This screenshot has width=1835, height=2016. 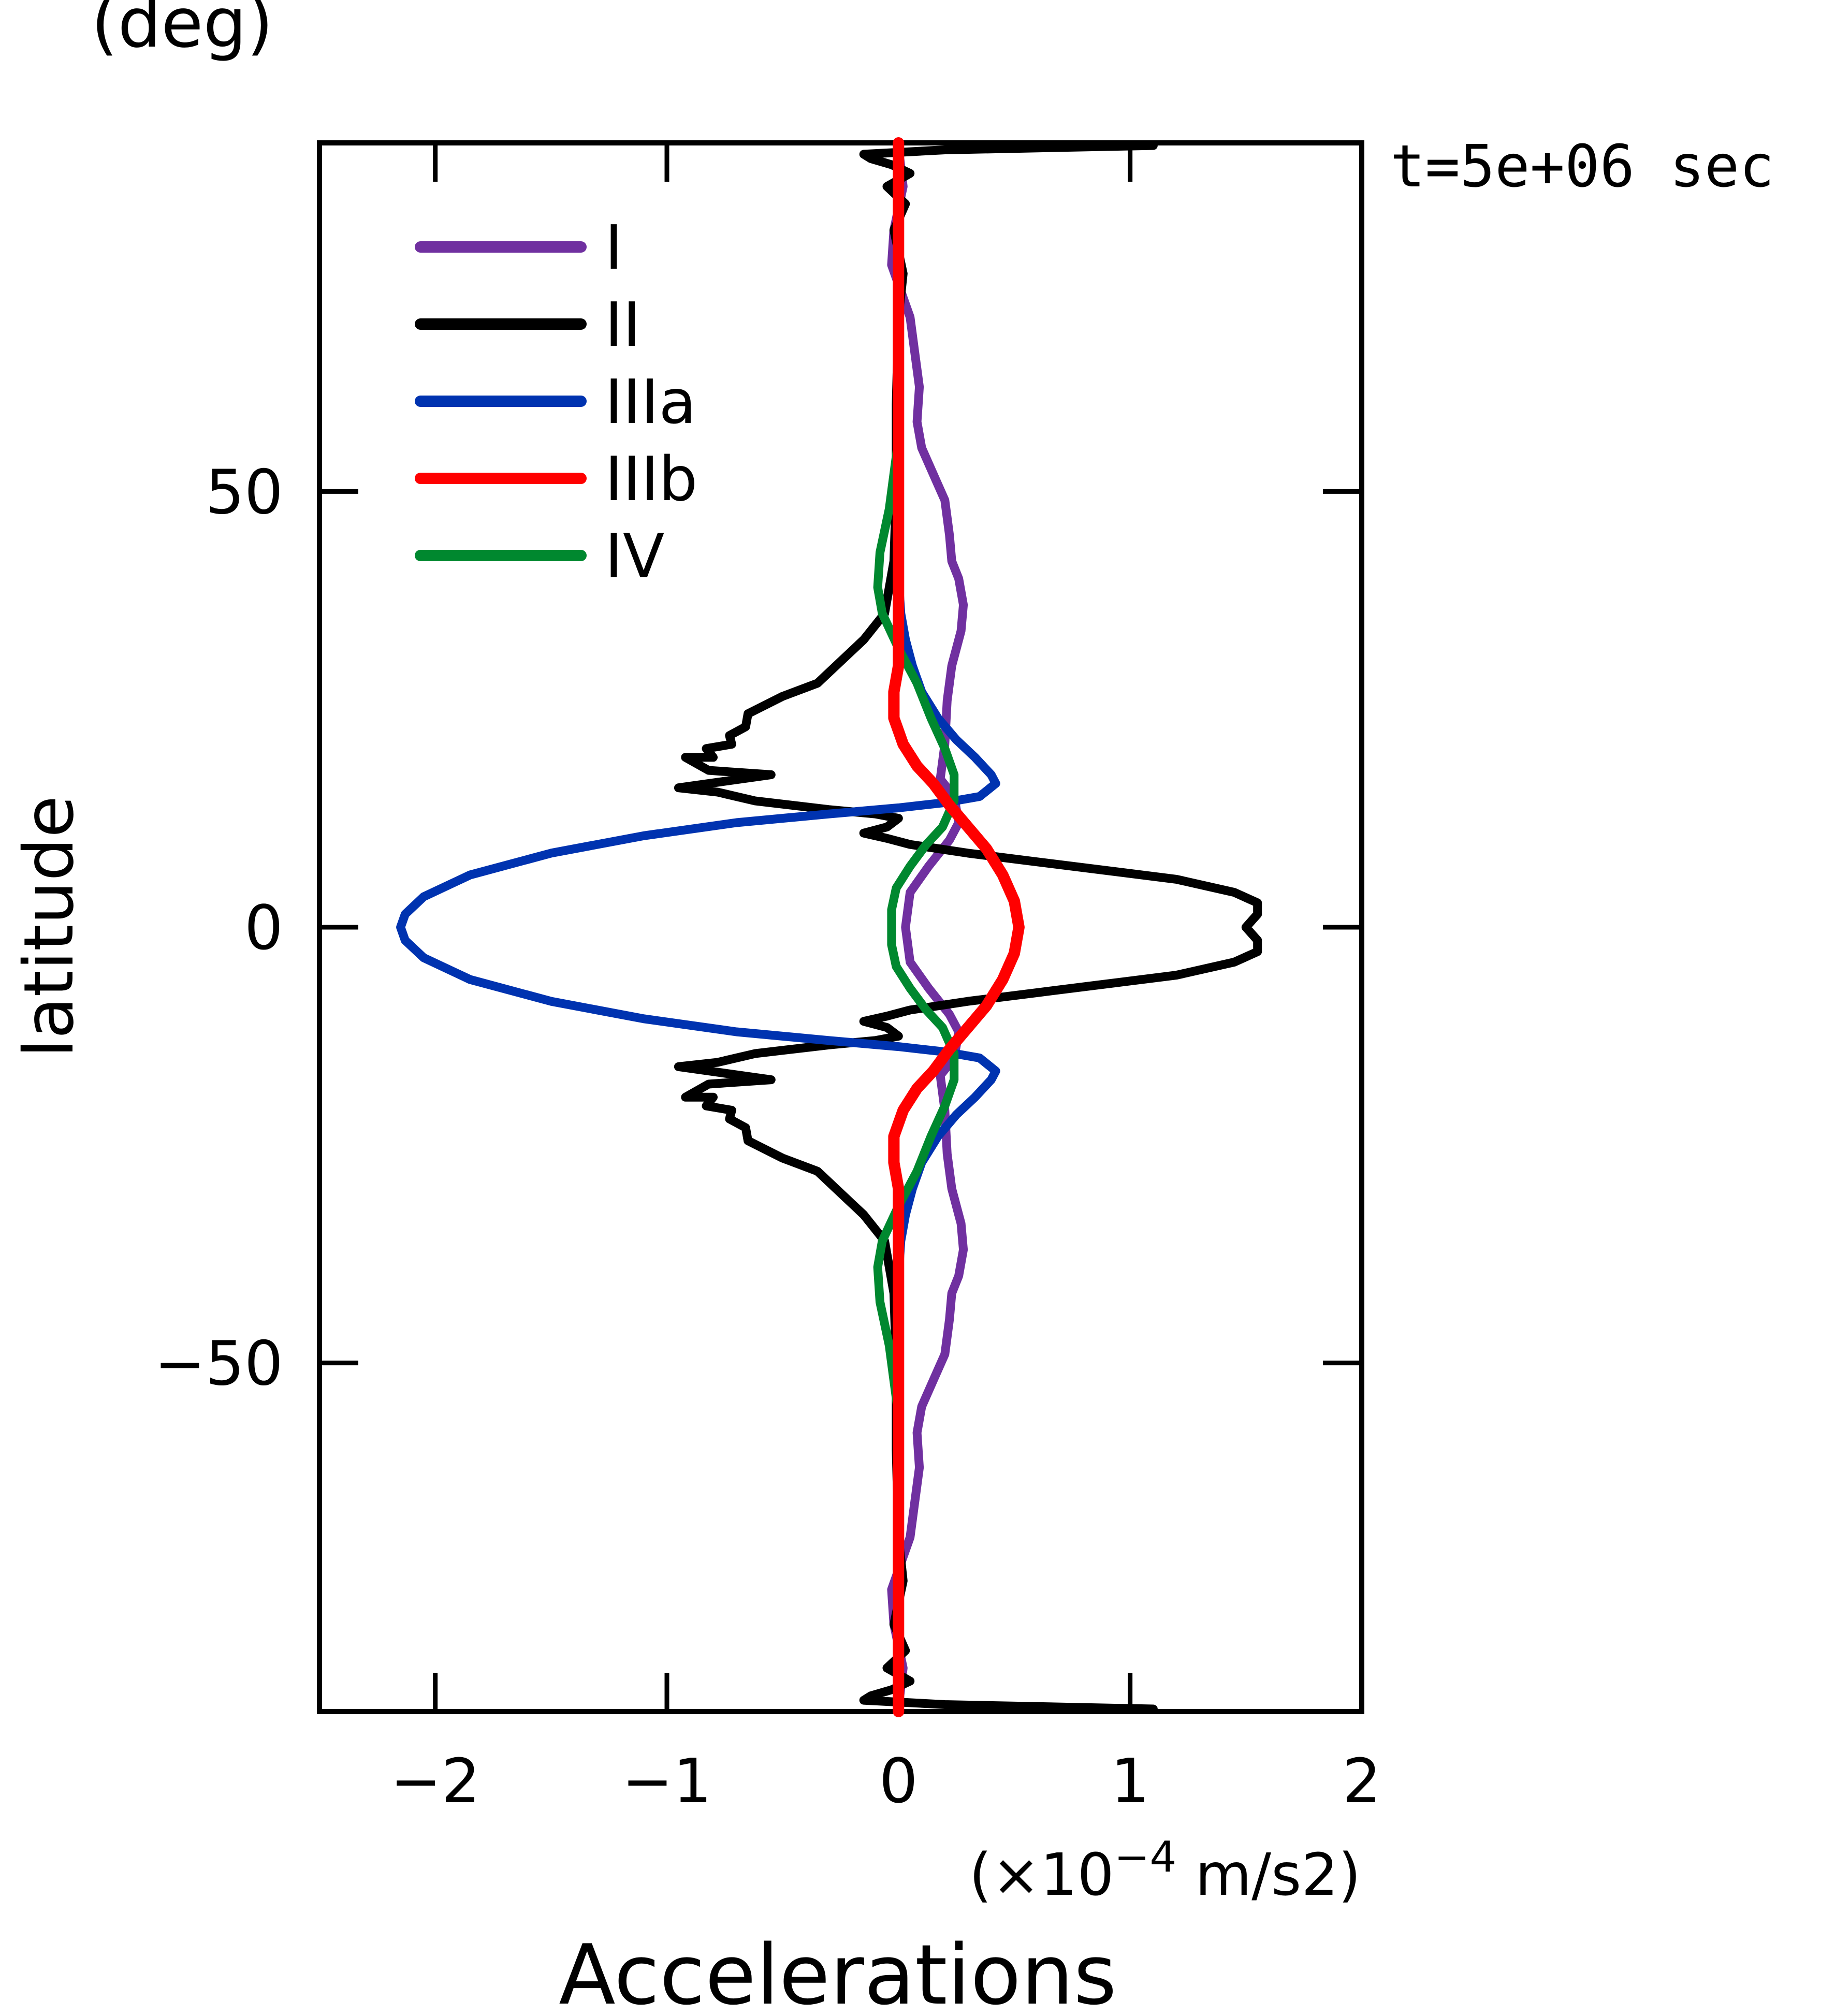 What do you see at coordinates (182, 31) in the screenshot?
I see `y-units-label: (deg)` at bounding box center [182, 31].